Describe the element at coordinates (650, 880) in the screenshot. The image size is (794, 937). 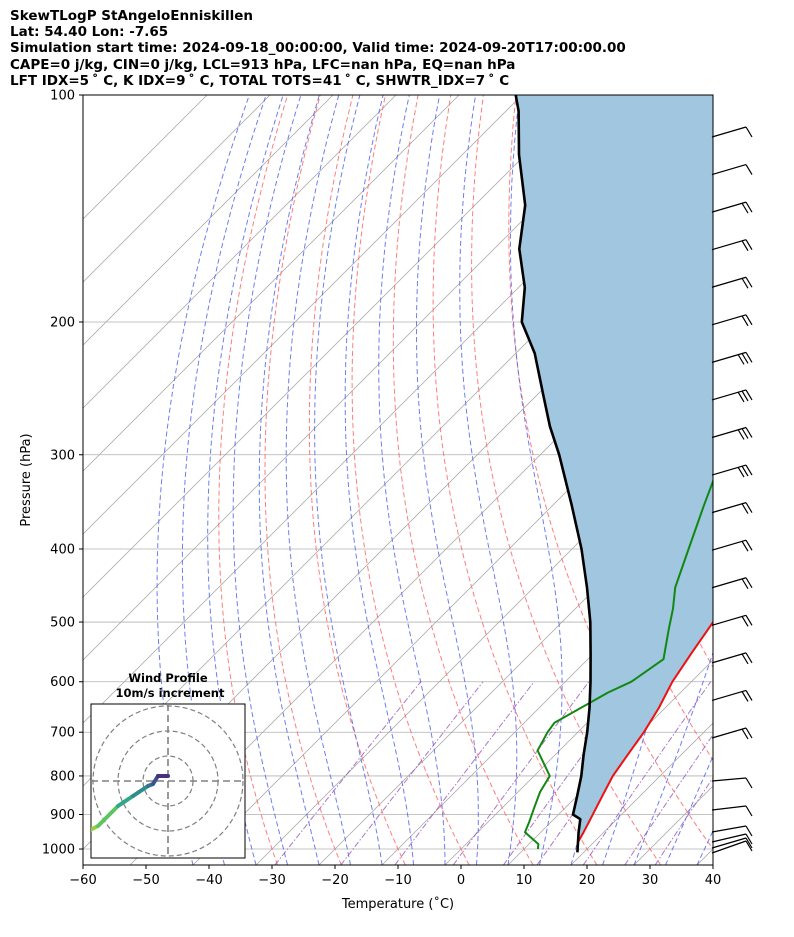
I see `x-tick-label: 30` at that location.